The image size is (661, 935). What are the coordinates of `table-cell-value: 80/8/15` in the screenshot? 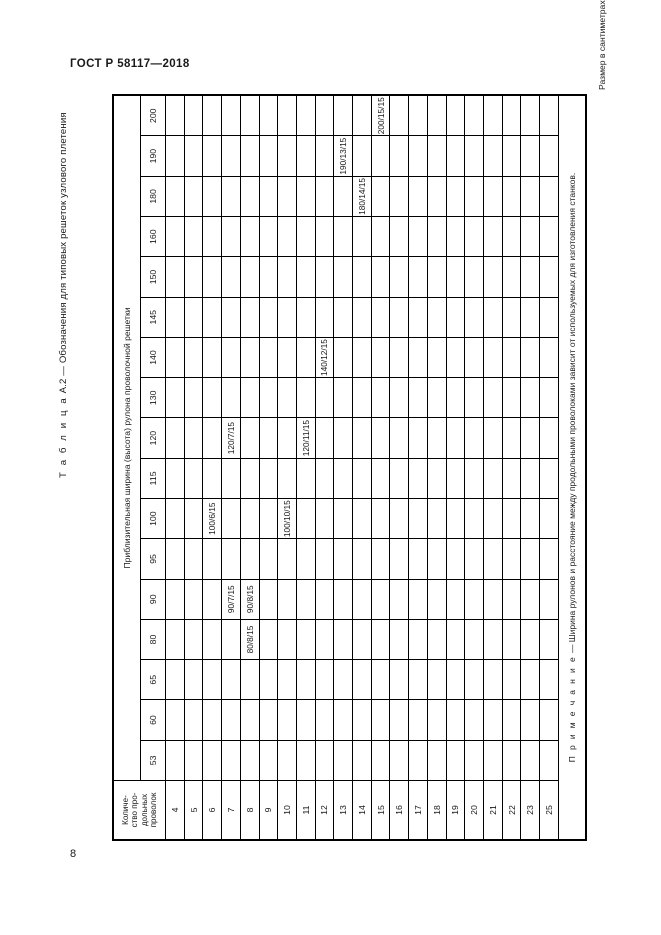 It's located at (250, 639).